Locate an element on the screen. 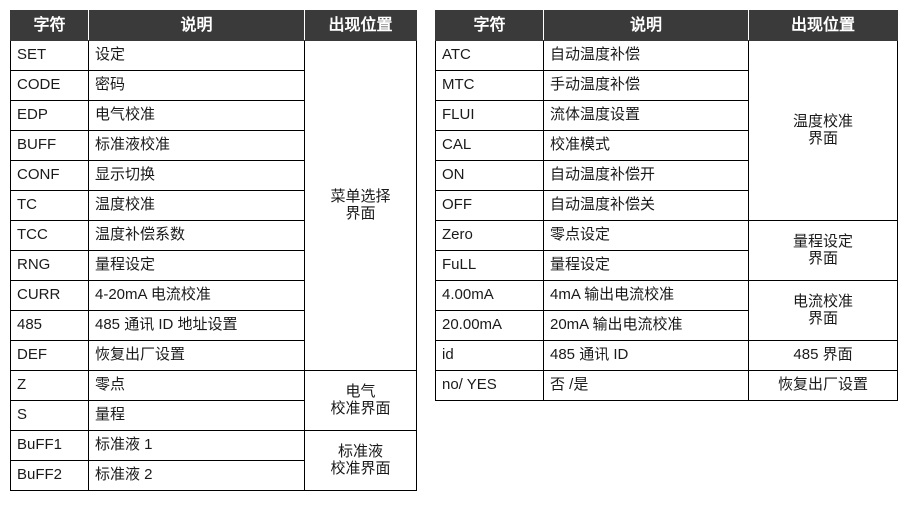  cell-description: 485 通讯 ID is located at coordinates (646, 355).